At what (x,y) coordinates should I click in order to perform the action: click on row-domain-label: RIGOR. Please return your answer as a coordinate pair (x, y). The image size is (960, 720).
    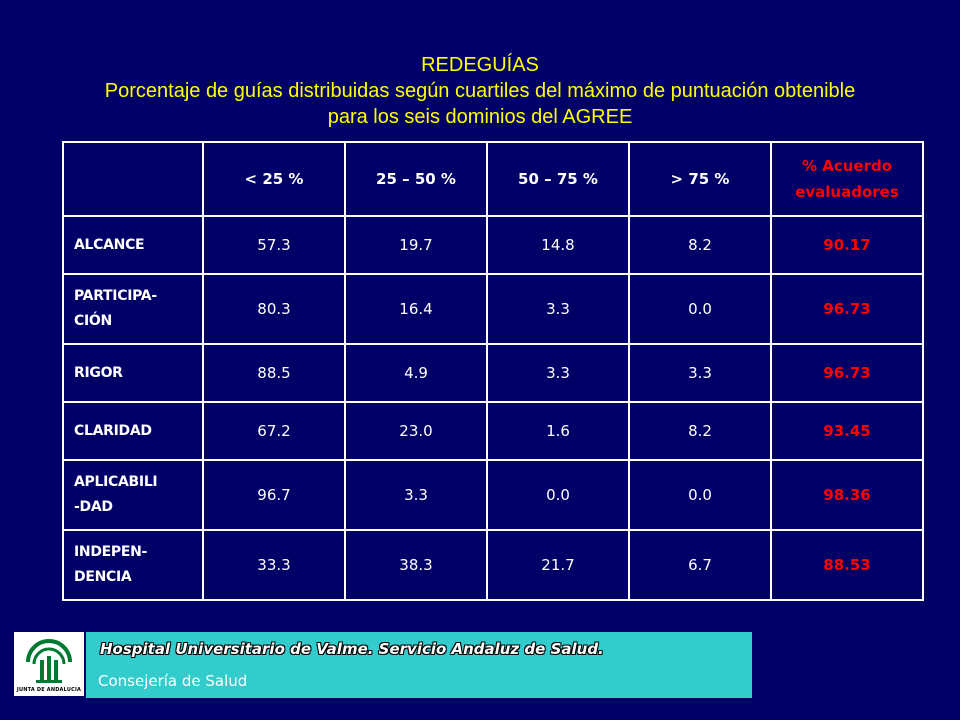
    Looking at the image, I should click on (133, 373).